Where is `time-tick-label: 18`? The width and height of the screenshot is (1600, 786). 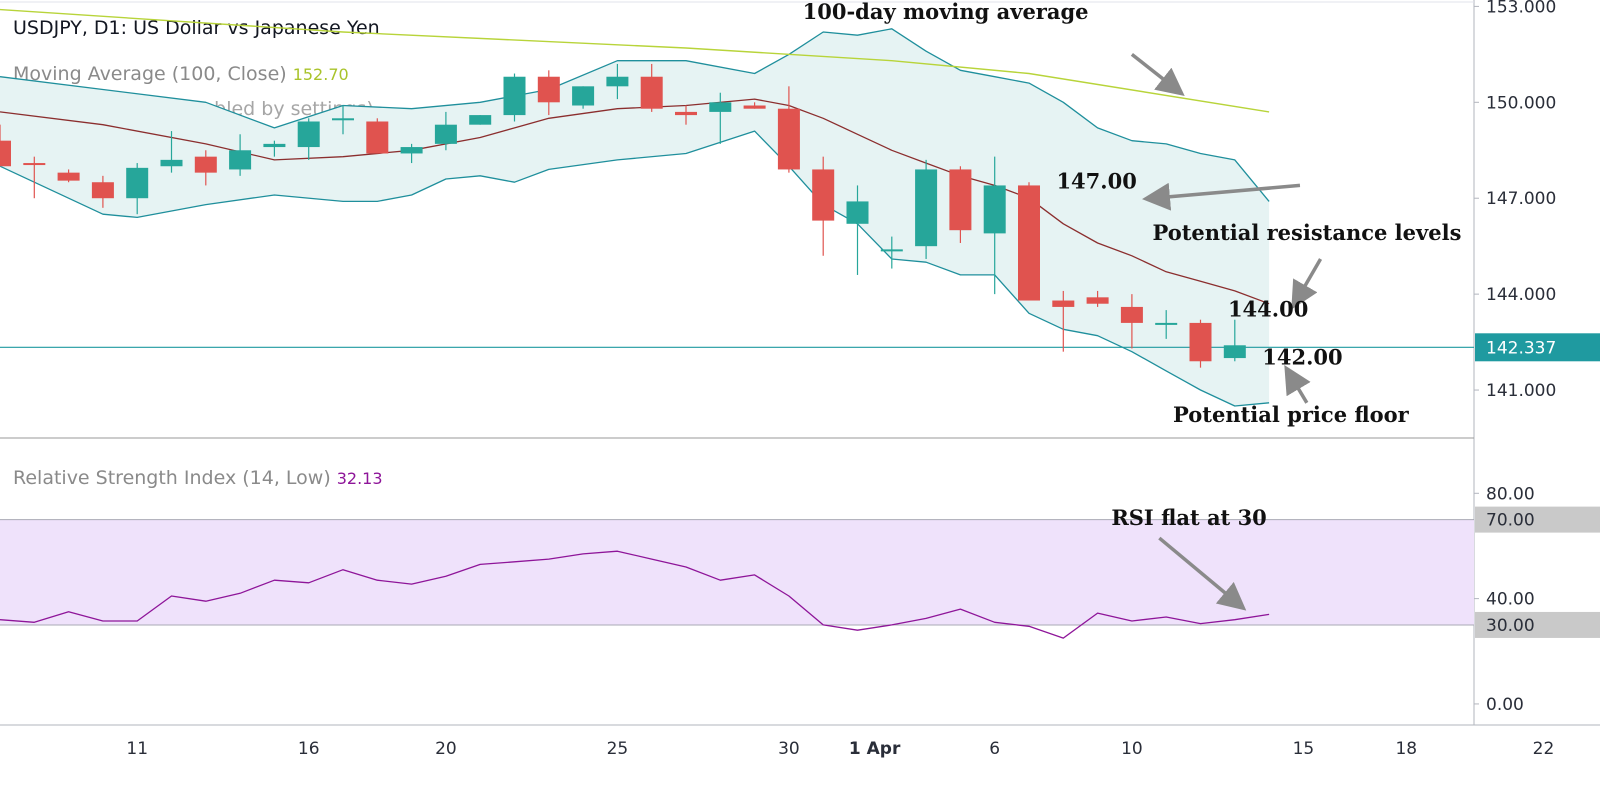
time-tick-label: 18 is located at coordinates (1406, 749).